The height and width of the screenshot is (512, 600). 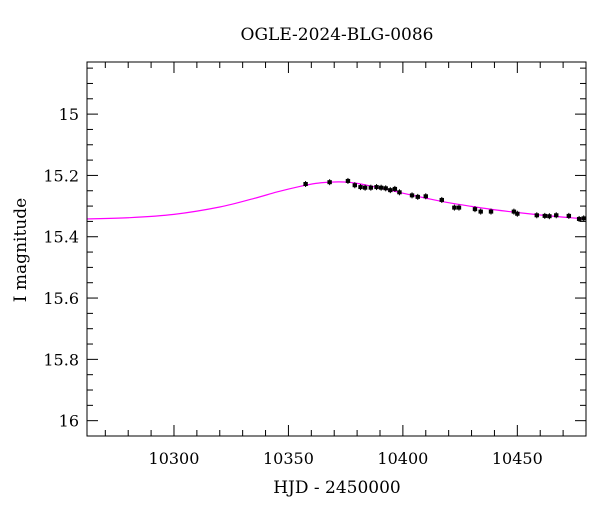 I want to click on x-axis-label: HJD - 2450000, so click(x=337, y=488).